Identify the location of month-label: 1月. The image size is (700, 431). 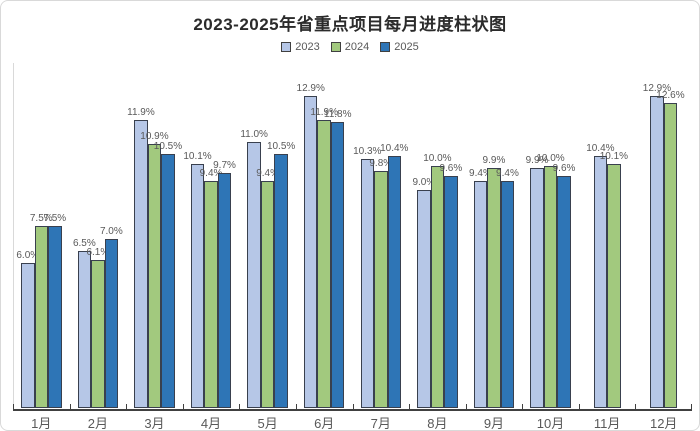
(41, 423).